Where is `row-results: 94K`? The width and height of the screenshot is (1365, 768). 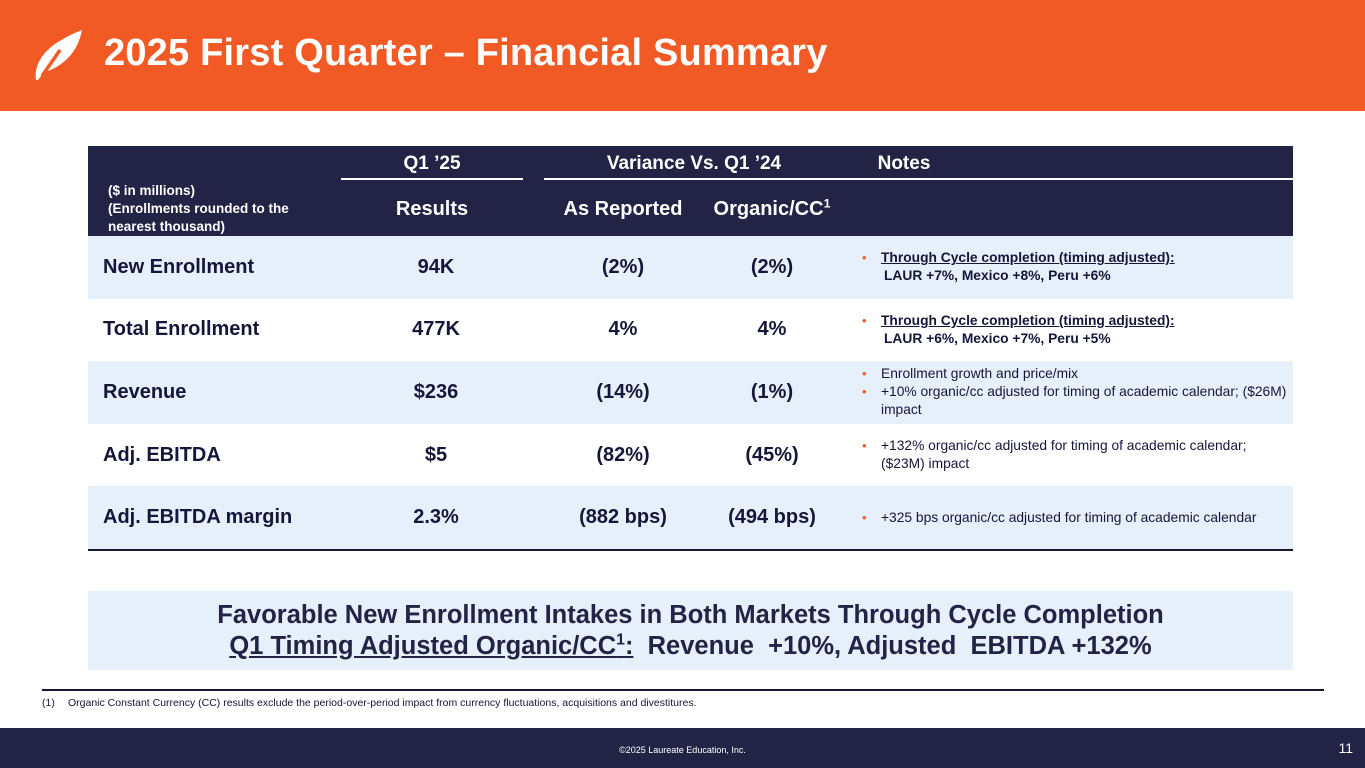 row-results: 94K is located at coordinates (436, 266).